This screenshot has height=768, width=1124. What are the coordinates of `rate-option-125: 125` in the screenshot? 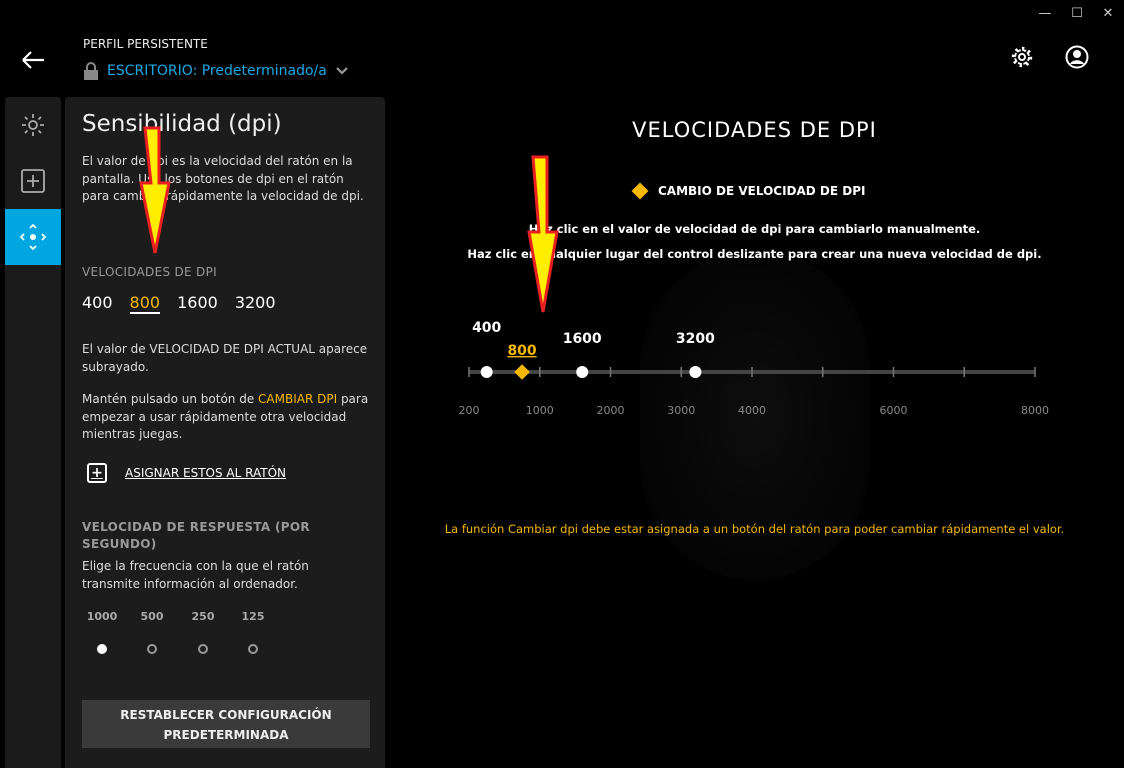 It's located at (253, 632).